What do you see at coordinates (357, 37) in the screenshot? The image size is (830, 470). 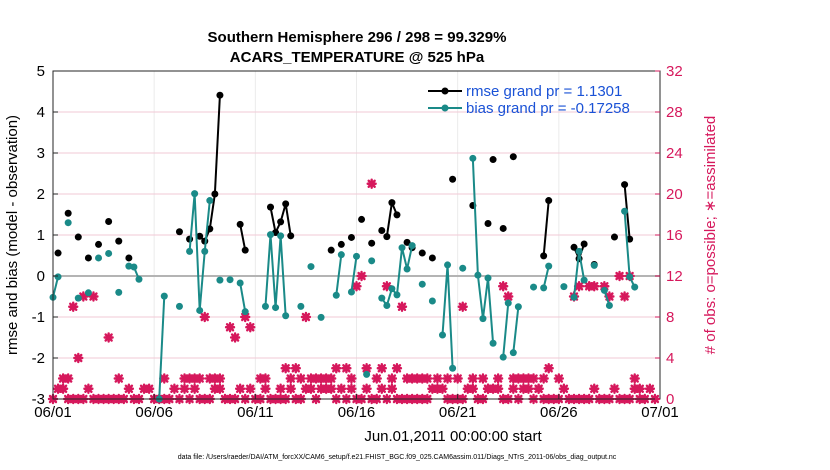 I see `chart-title: Southern Hemisphere 296 / 298 = 99.329%` at bounding box center [357, 37].